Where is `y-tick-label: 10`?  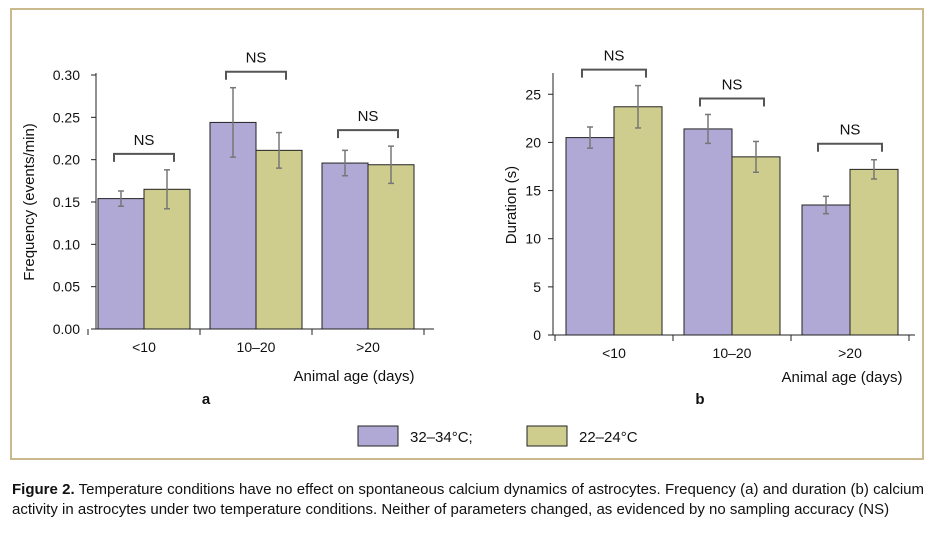 y-tick-label: 10 is located at coordinates (533, 239).